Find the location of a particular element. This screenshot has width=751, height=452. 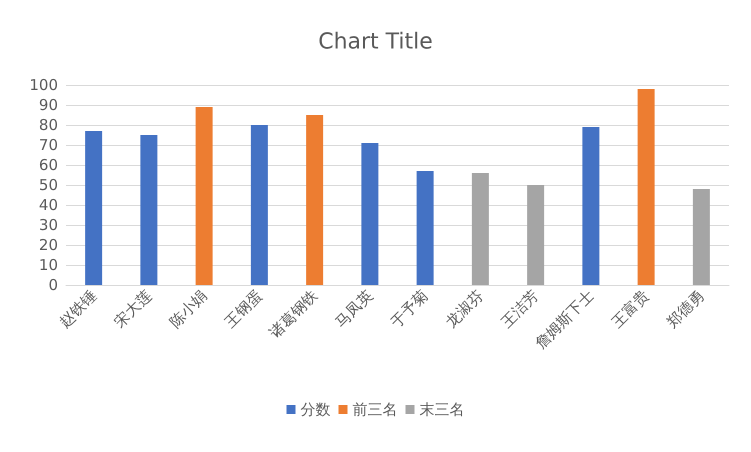

legend-label: 末三名 is located at coordinates (442, 409).